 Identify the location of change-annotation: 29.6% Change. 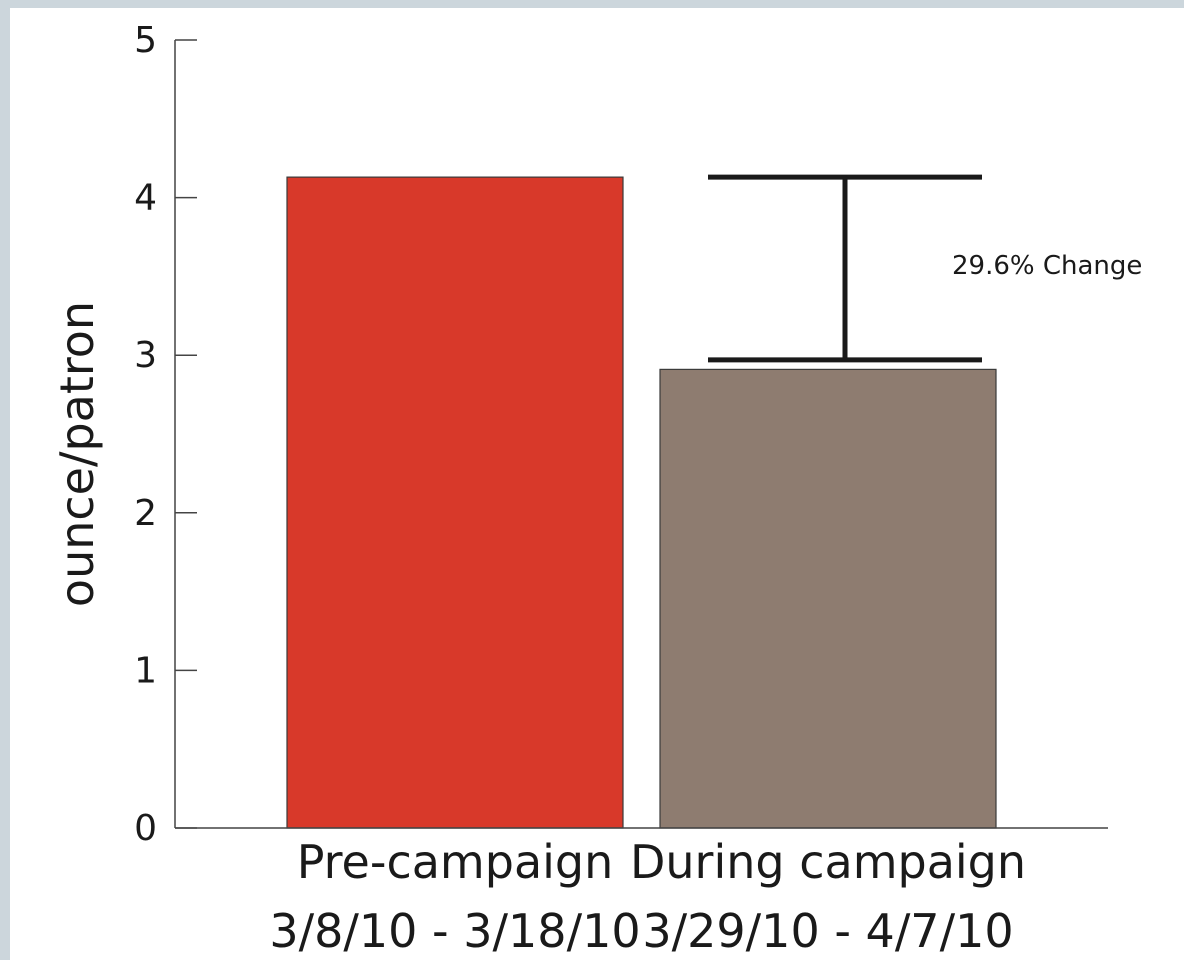
(925, 268).